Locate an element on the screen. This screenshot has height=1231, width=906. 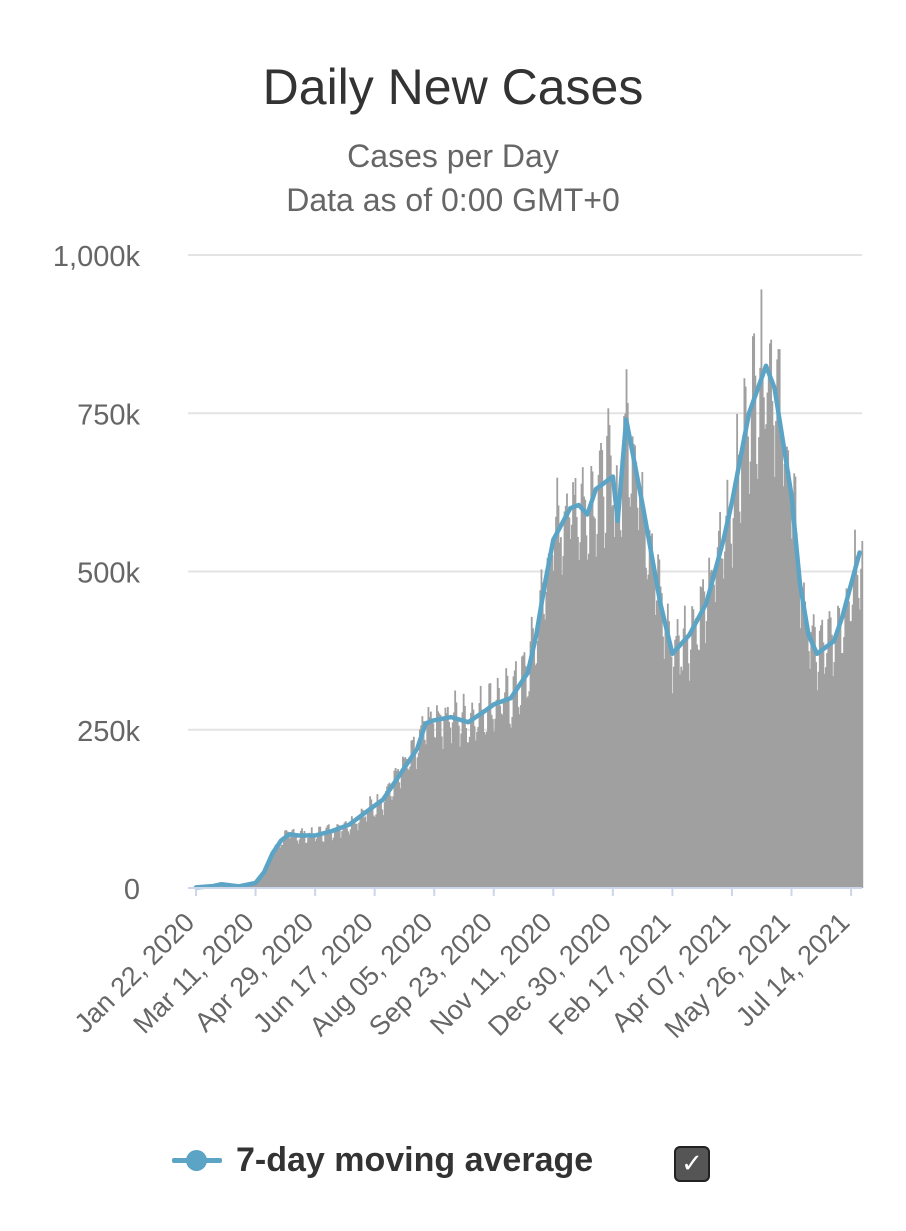
y-tick-label: 0 is located at coordinates (132, 890).